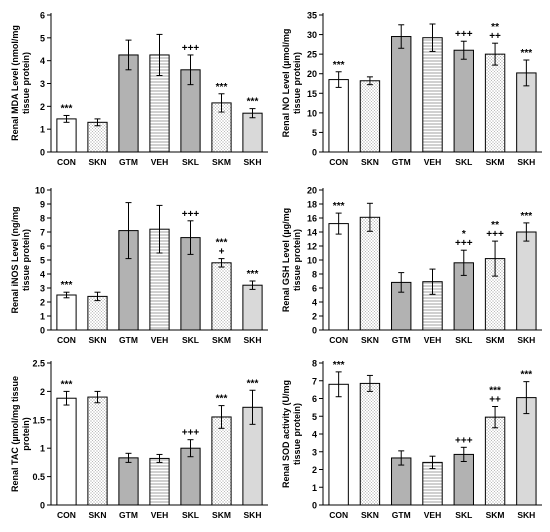 The image size is (550, 532). I want to click on y-axis-label: Renal MDA Level (nmol/mgtissue protein), so click(20, 83).